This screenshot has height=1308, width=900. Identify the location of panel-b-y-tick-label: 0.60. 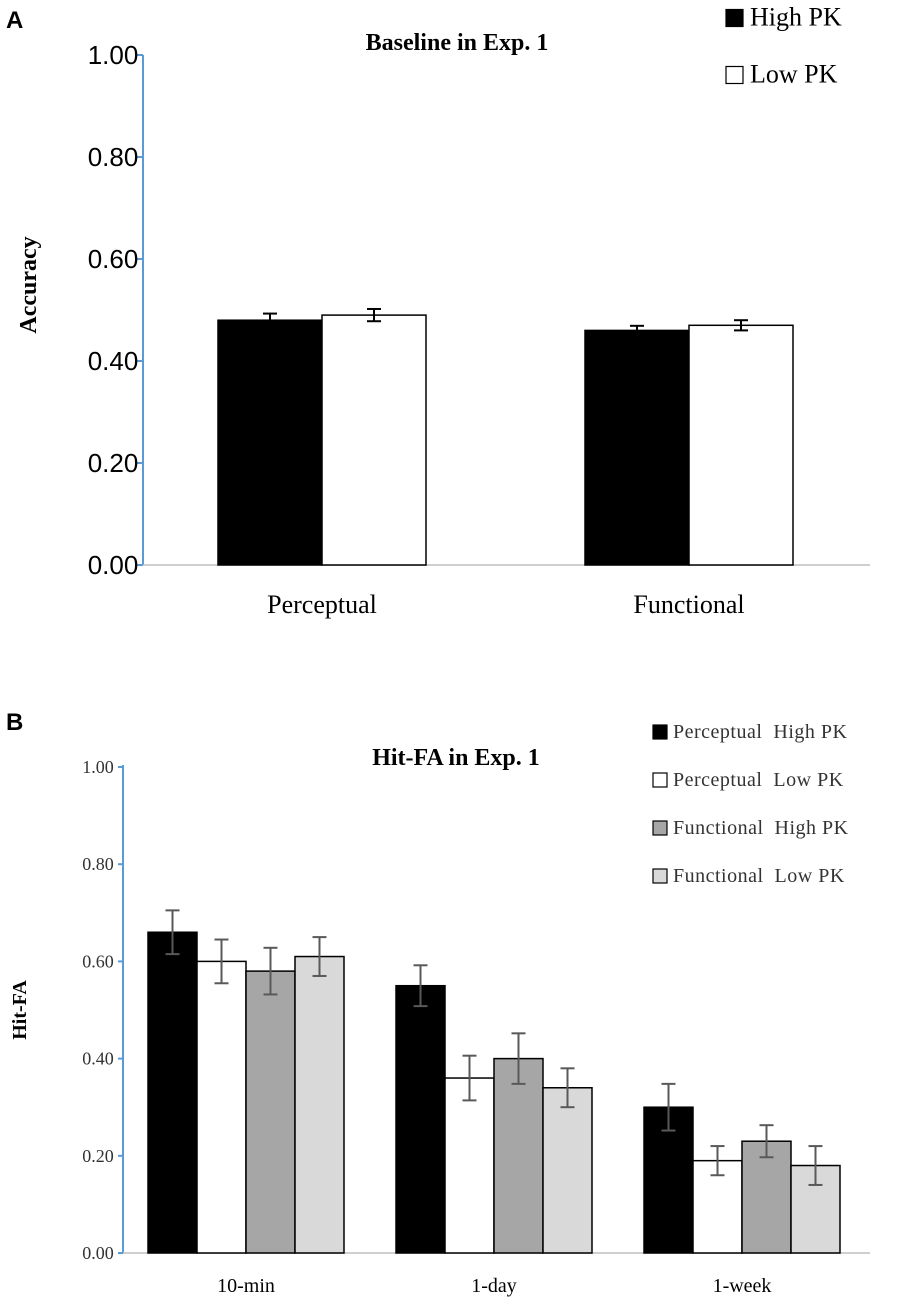
(98, 961).